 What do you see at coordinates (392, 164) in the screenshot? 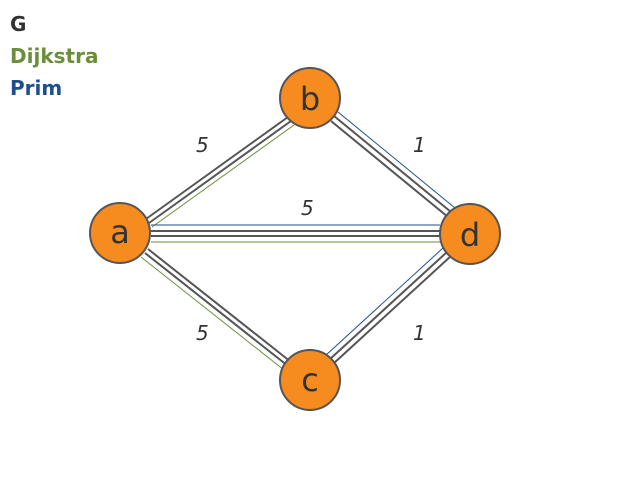
I see `edge-b-d-graph` at bounding box center [392, 164].